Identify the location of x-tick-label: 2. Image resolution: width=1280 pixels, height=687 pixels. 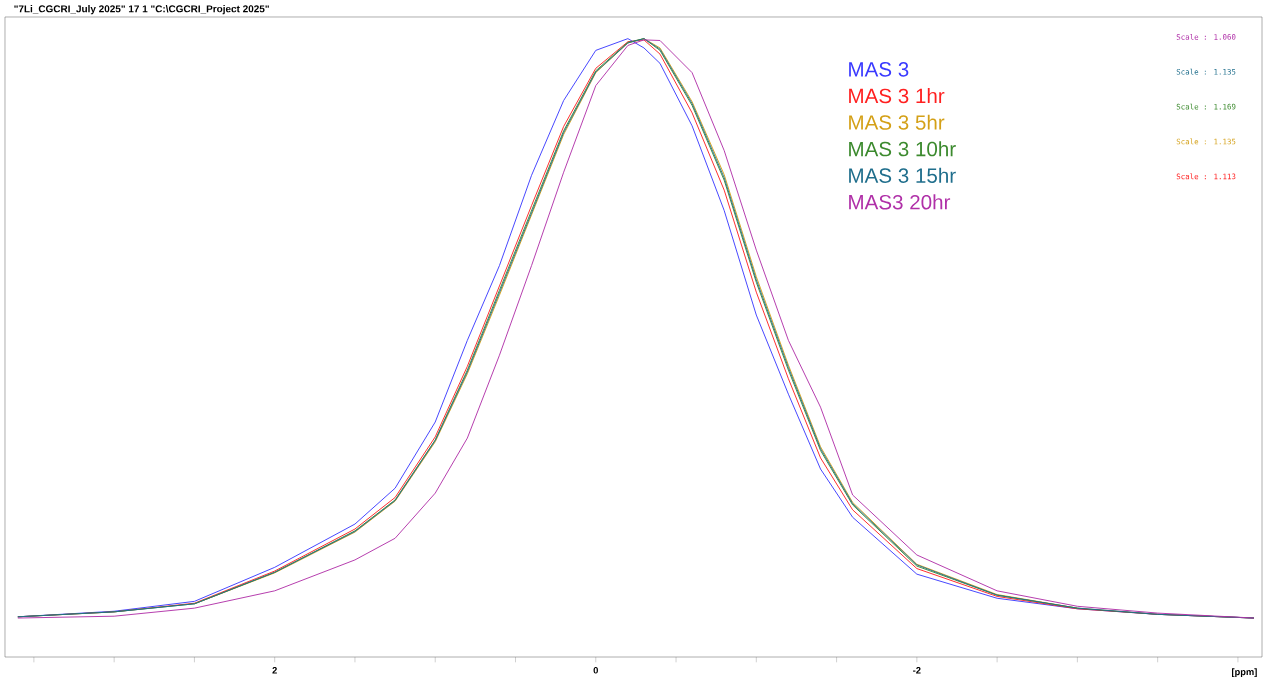
(274, 670).